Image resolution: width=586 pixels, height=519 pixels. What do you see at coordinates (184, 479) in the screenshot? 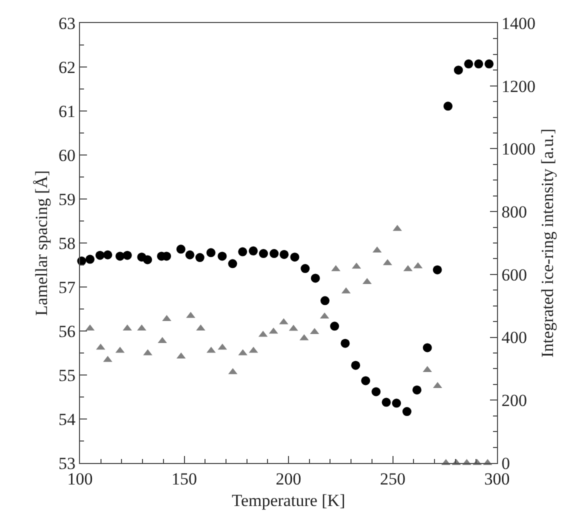
I see `x-tick-label: 150` at bounding box center [184, 479].